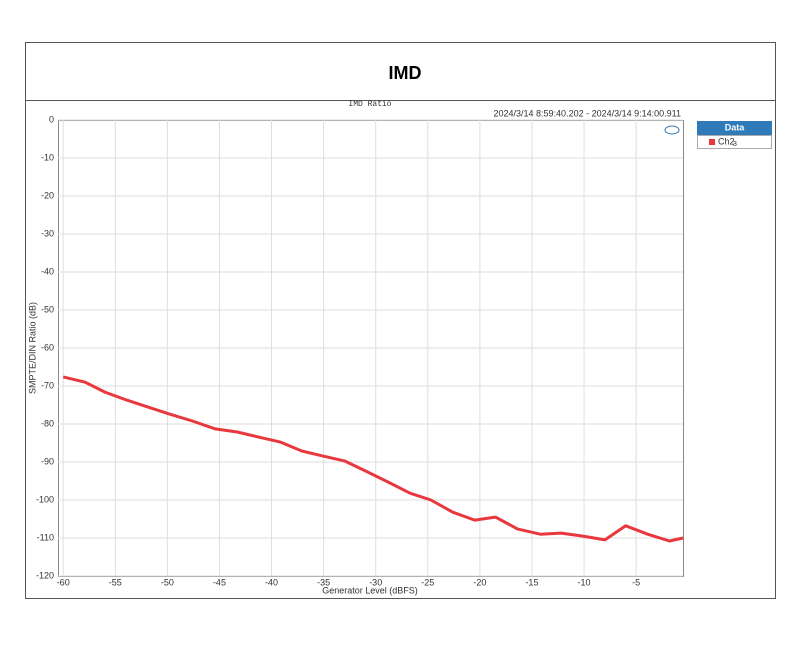  Describe the element at coordinates (47, 461) in the screenshot. I see `y-tick-label: -90` at that location.